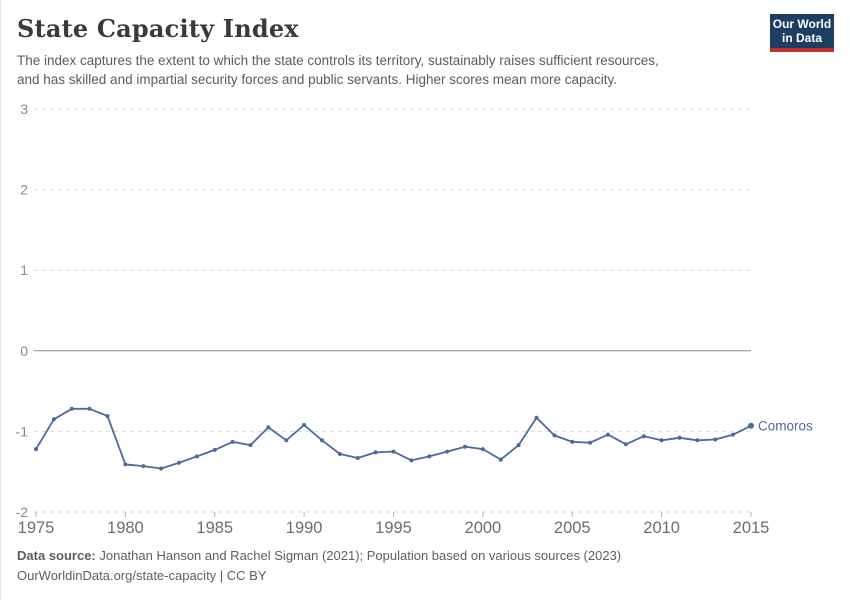 This screenshot has width=850, height=600. What do you see at coordinates (483, 528) in the screenshot?
I see `x-axis-tick-label: 2000` at bounding box center [483, 528].